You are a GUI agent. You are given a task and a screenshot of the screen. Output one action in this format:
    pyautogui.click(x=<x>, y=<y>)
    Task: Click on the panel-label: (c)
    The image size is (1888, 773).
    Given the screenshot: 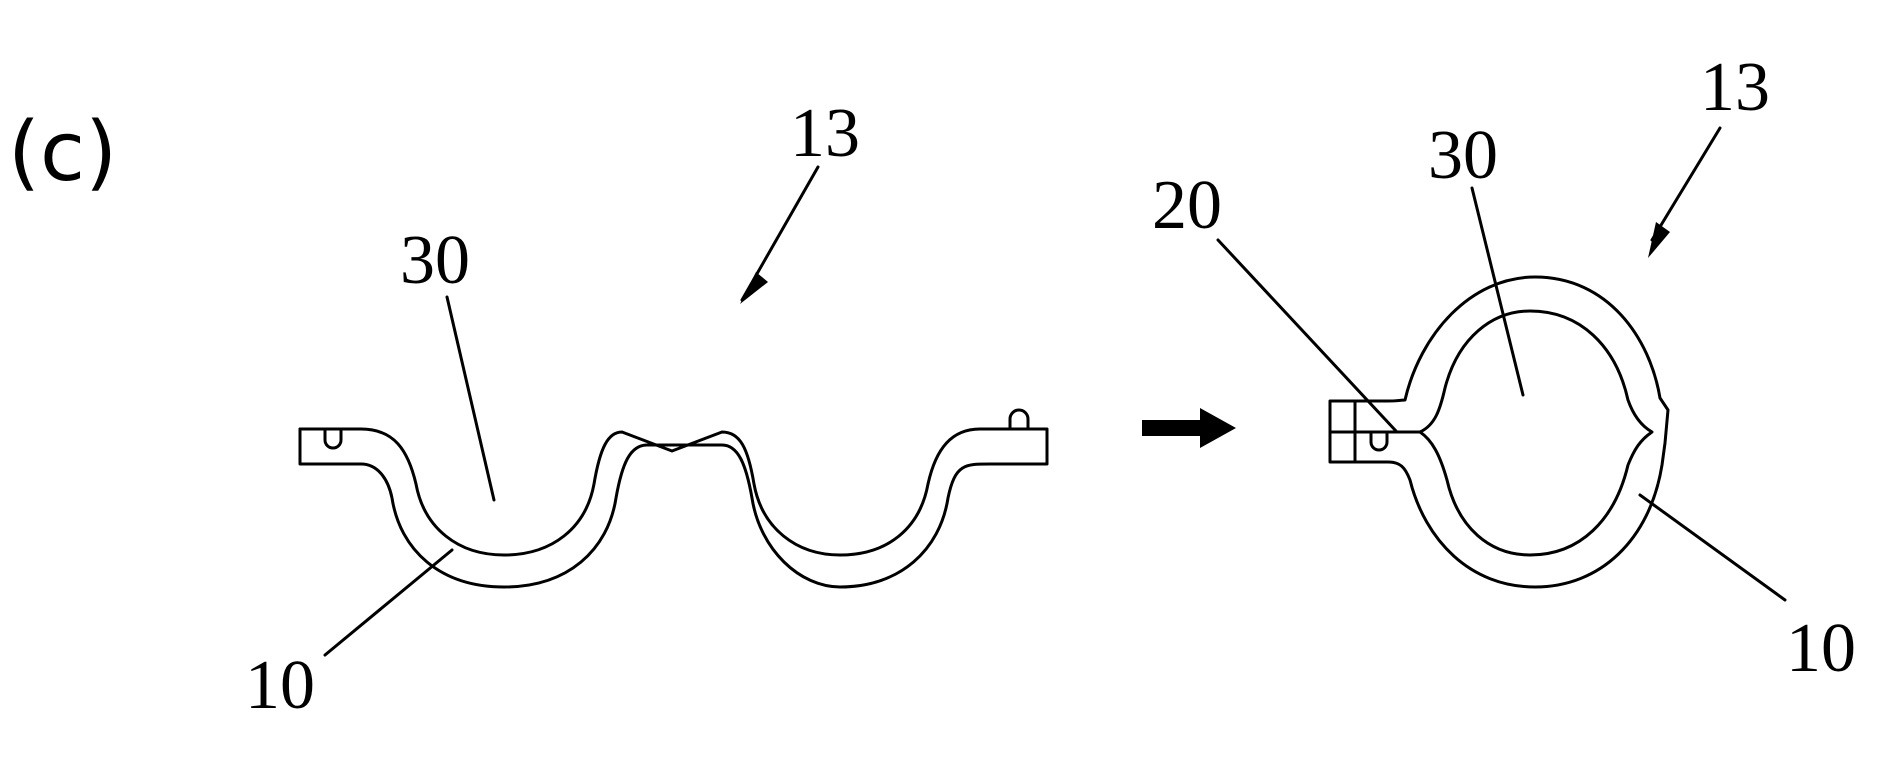 What is the action you would take?
    pyautogui.click(x=62, y=152)
    